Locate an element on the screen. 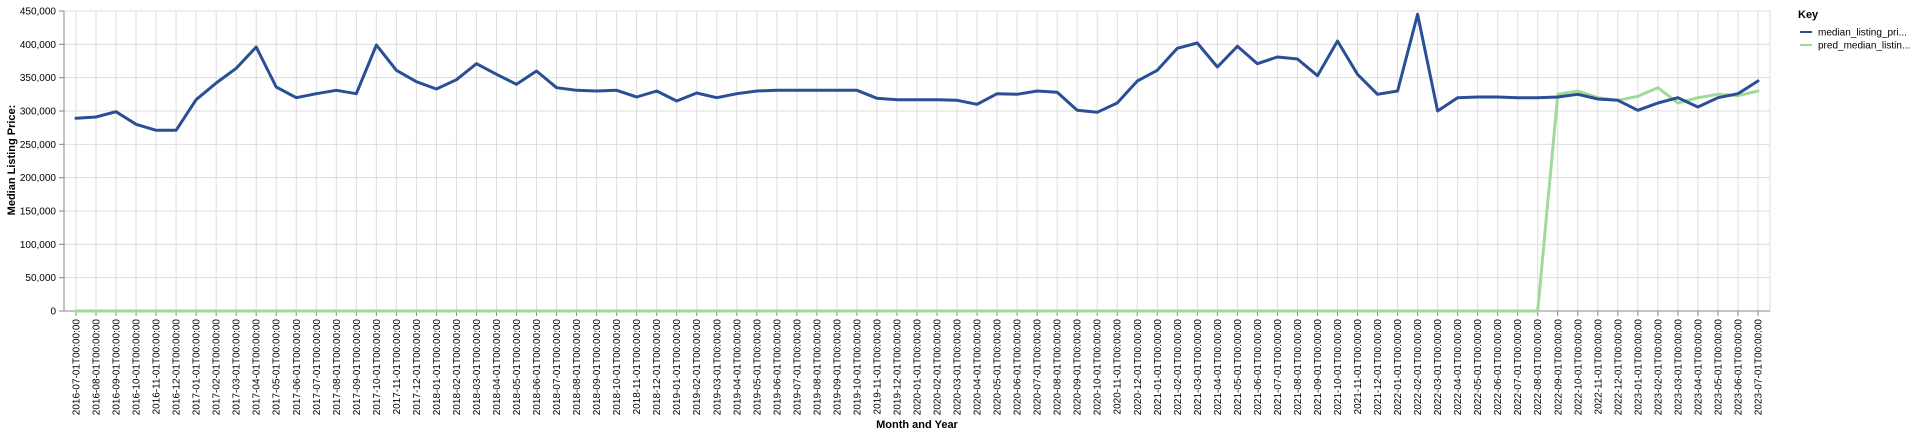  x-tick-label: 2022-02-01T00:00:00 is located at coordinates (1418, 367).